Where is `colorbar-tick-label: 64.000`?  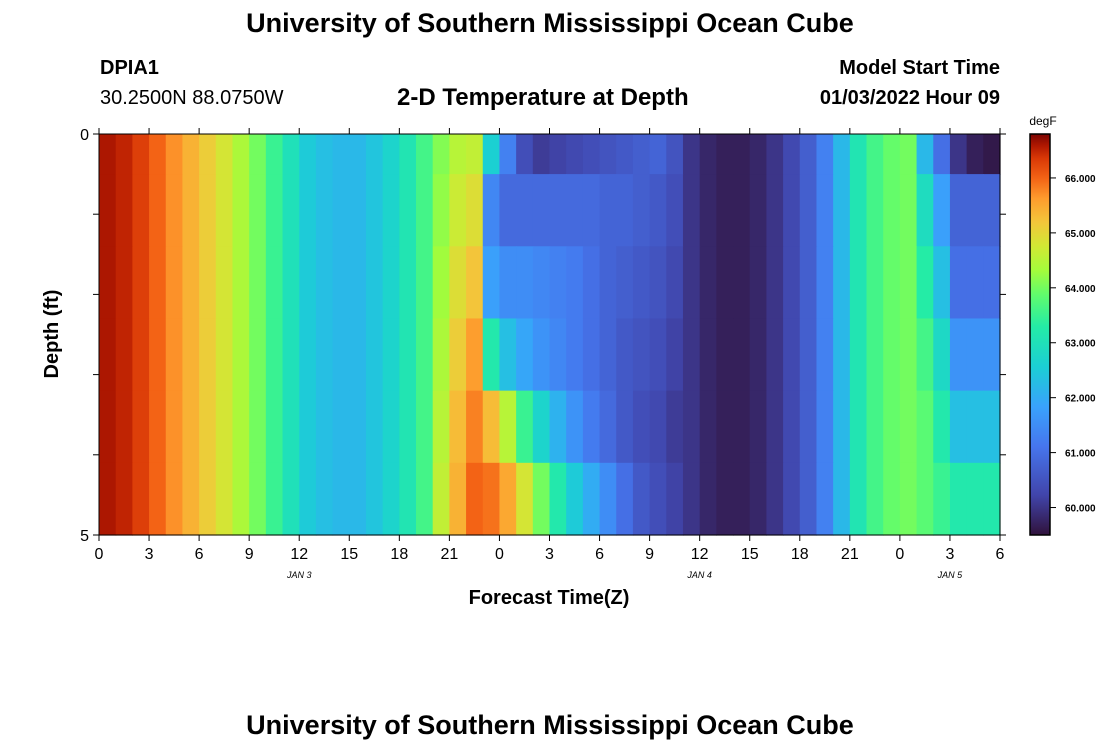
colorbar-tick-label: 64.000 is located at coordinates (1080, 289).